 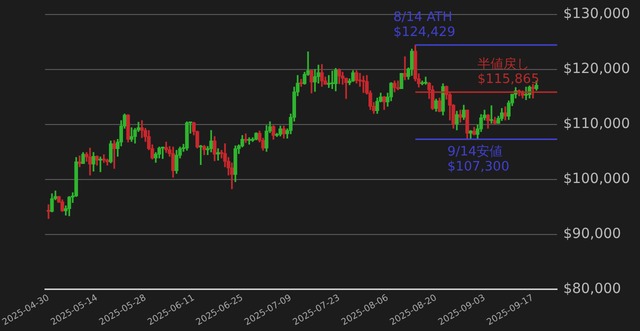 I want to click on y-tick-label: $80,000, so click(x=592, y=289).